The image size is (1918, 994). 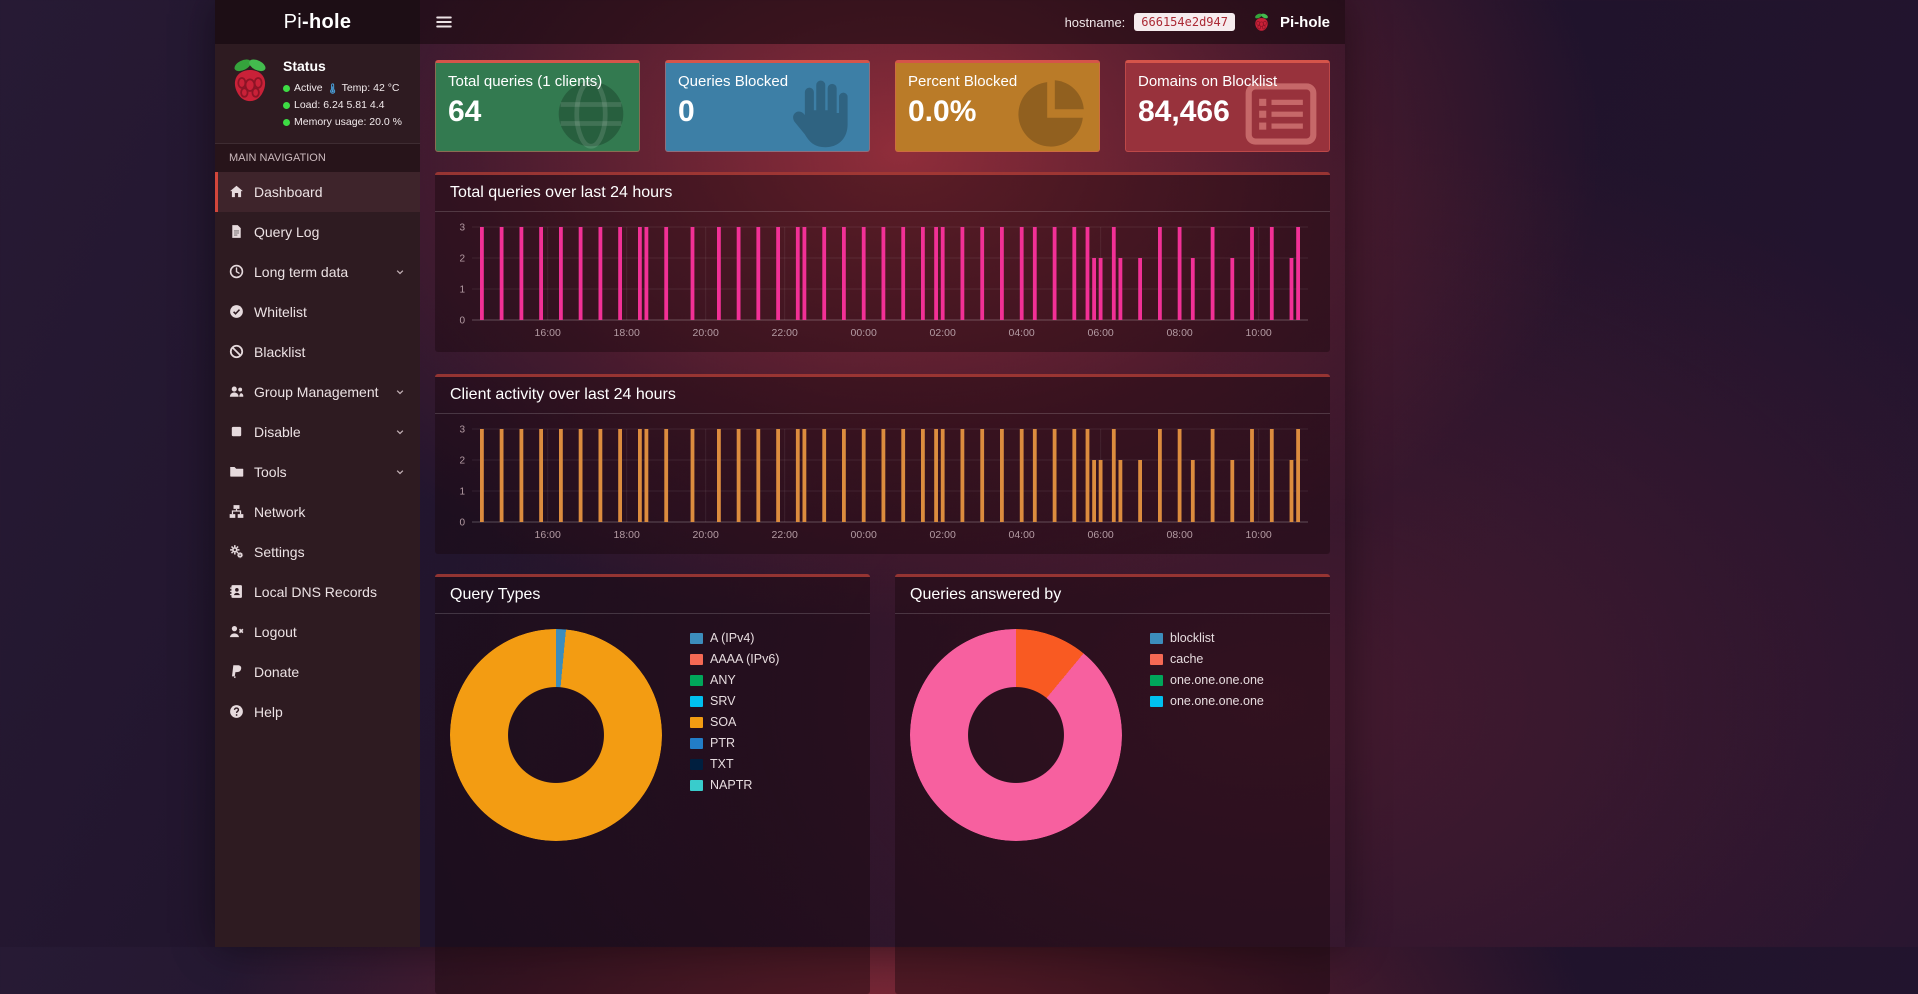 I want to click on brand-link: Pi -hole, so click(x=317, y=22).